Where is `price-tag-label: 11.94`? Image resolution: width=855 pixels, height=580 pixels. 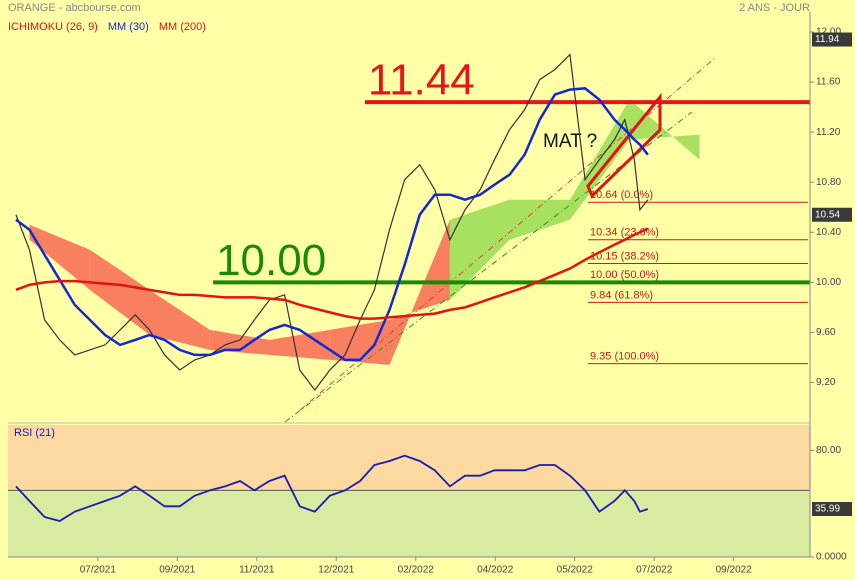
price-tag-label: 11.94 is located at coordinates (827, 39).